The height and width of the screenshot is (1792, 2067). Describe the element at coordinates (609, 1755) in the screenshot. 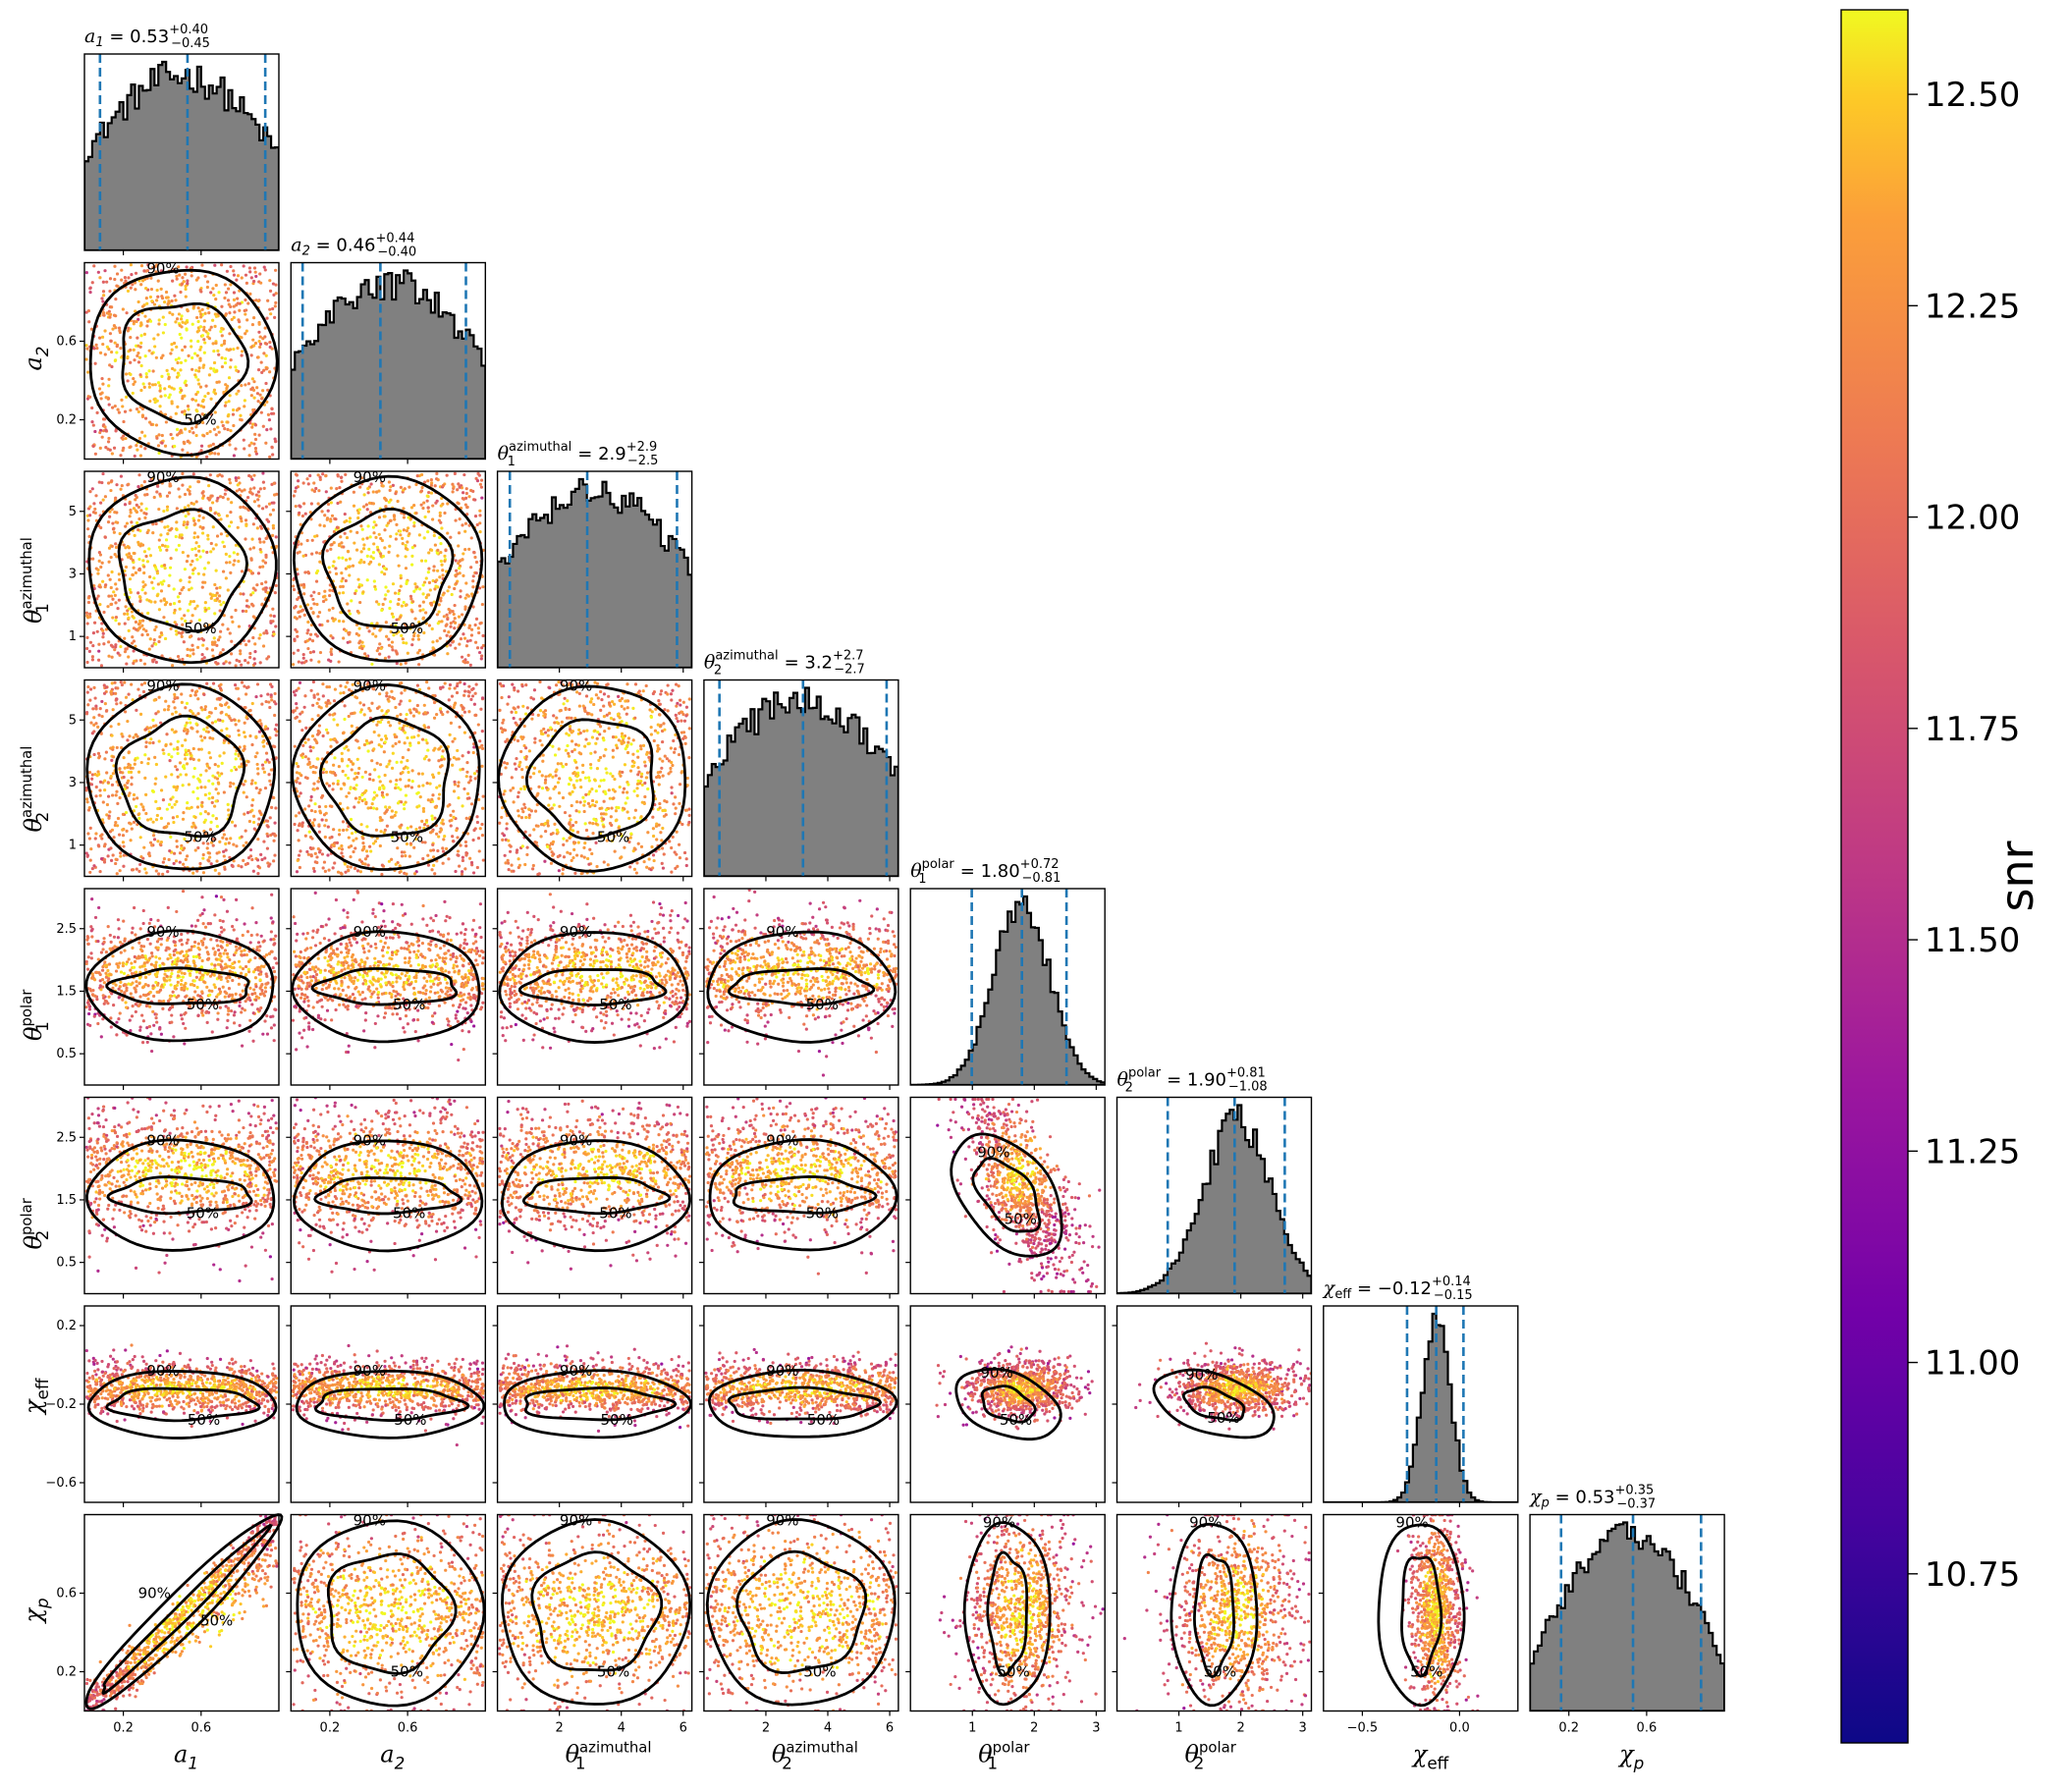

I see `x-axis-label-theta1_az: θazimuthal 1` at that location.